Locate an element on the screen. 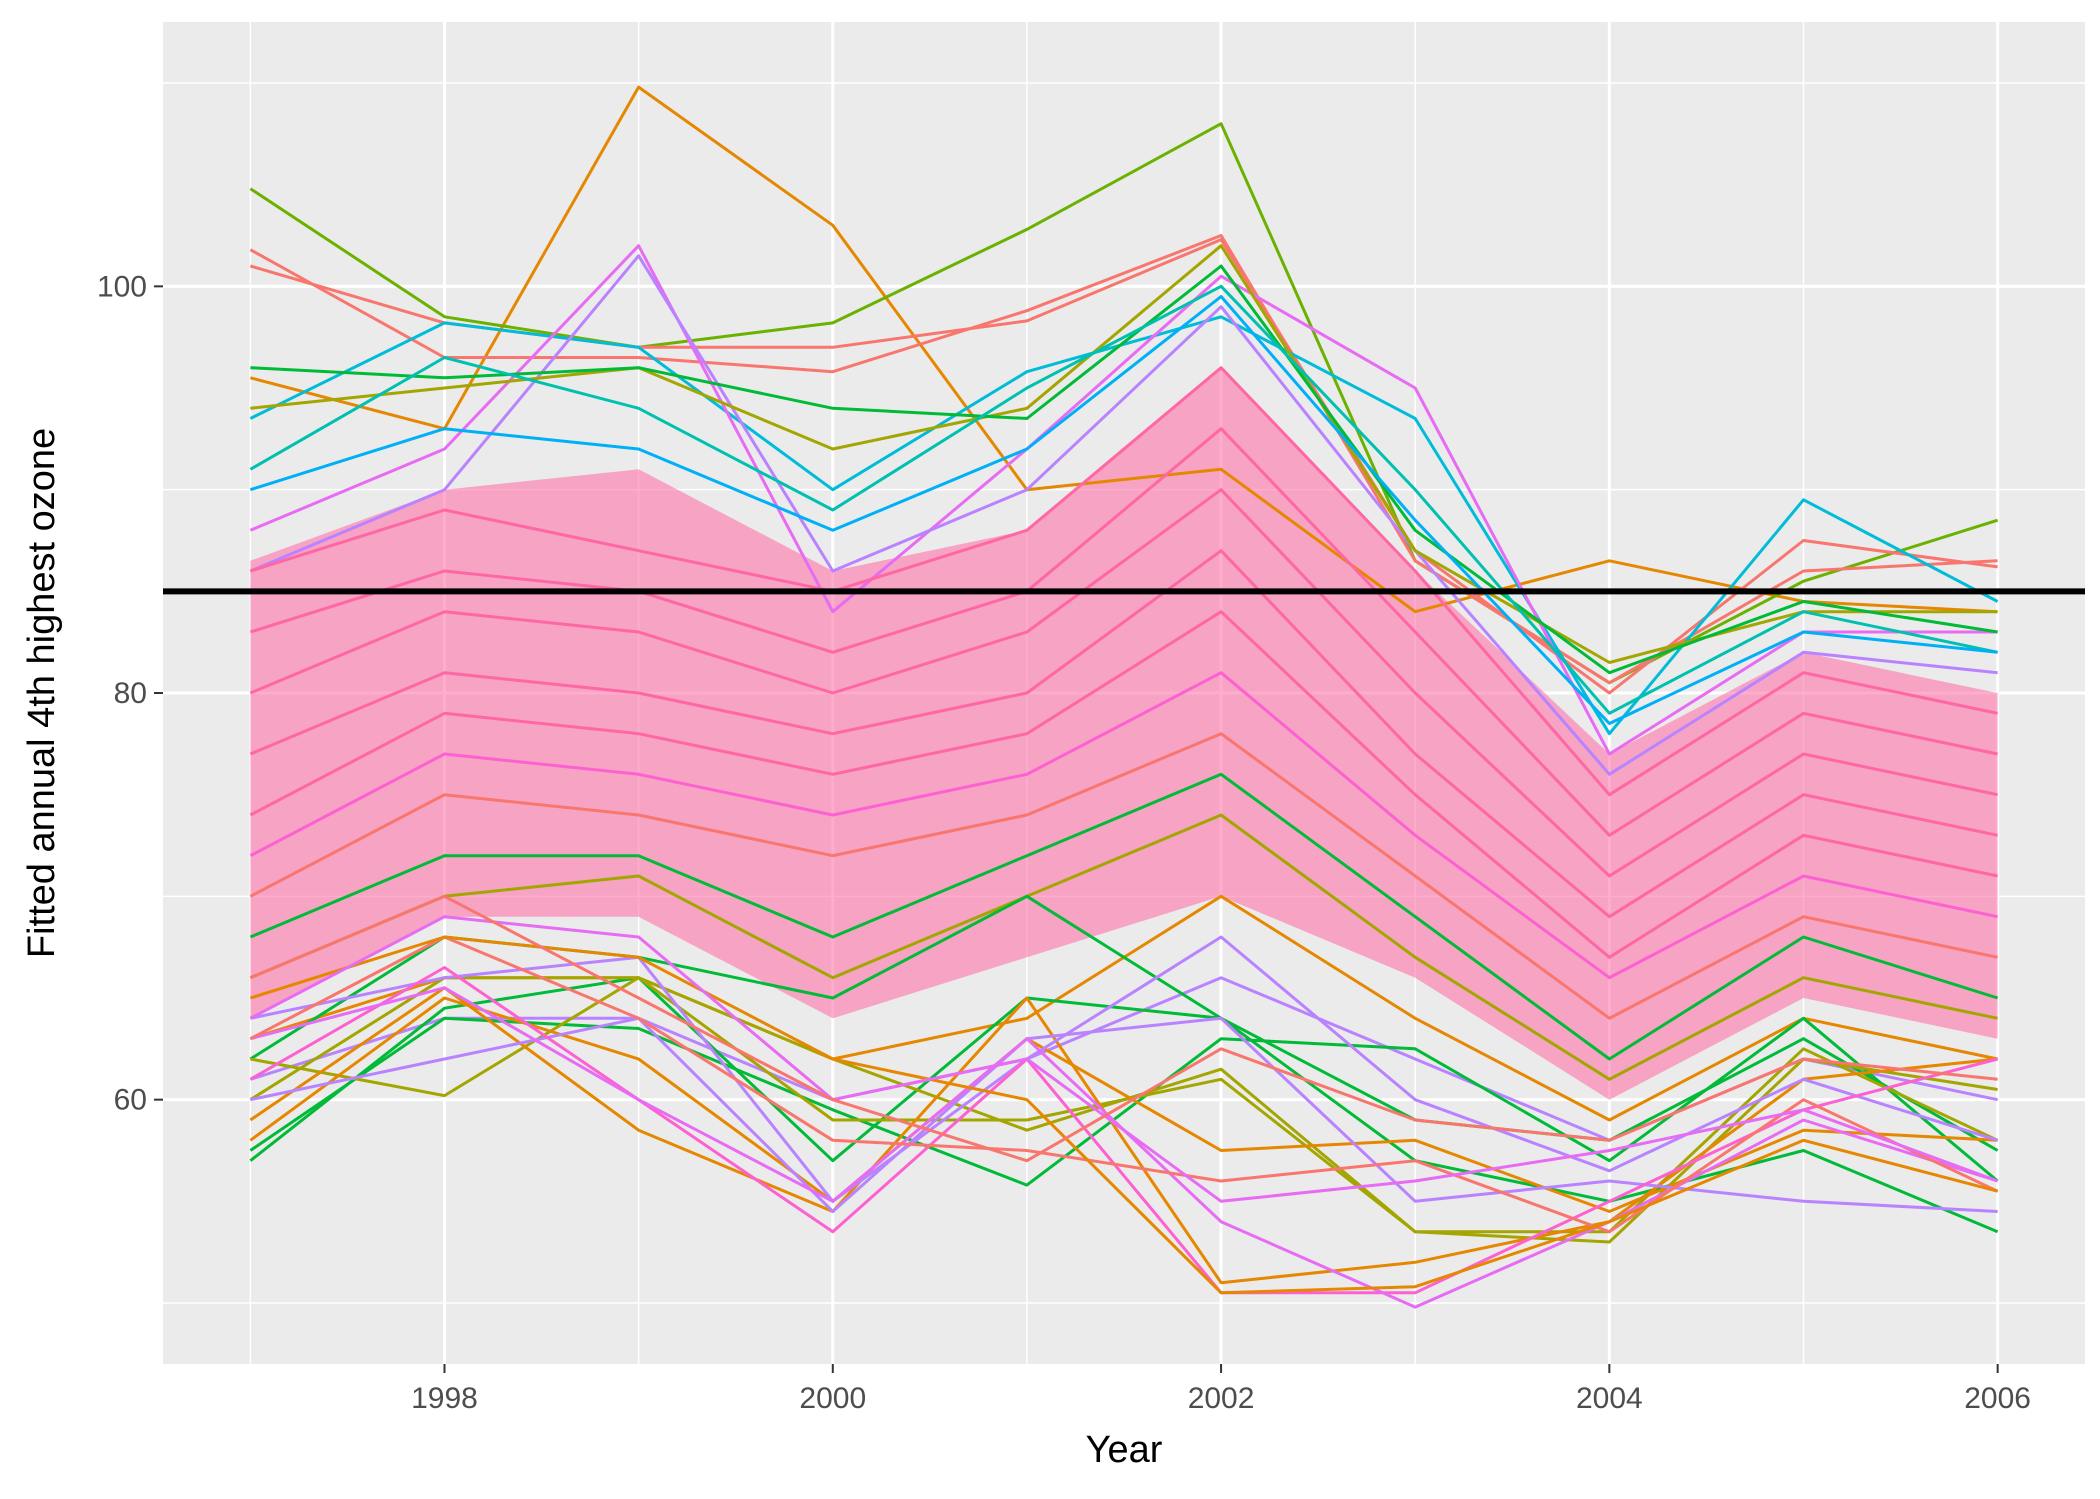  x-axis-ticks: 1998 2000 2002 2004 2006 is located at coordinates (1221, 1389).